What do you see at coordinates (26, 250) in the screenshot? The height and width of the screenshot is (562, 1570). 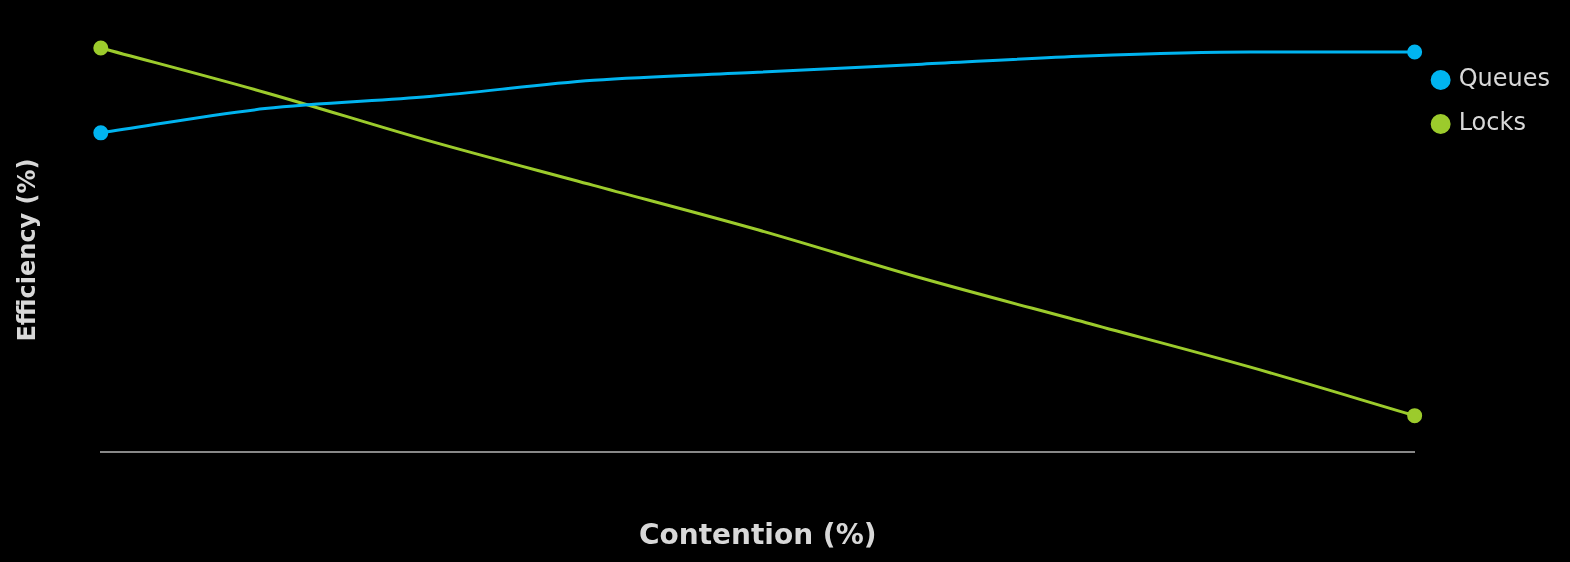 I see `y-axis-title: Efficiency (%)` at bounding box center [26, 250].